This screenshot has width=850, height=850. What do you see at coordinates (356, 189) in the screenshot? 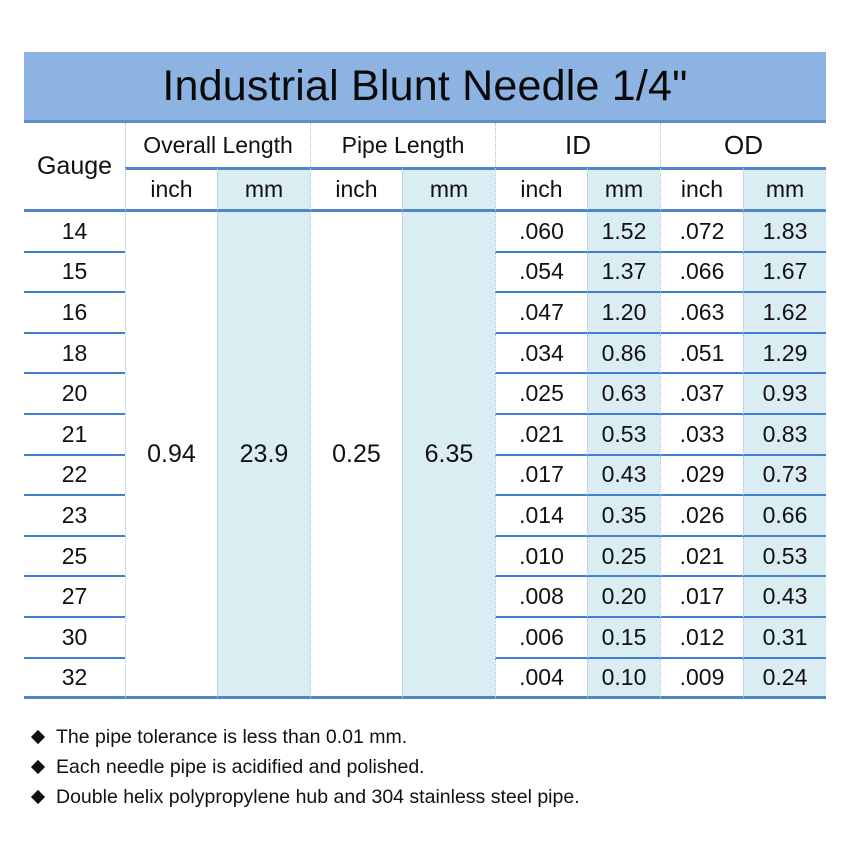
I see `unit-pipe-inch: inch` at bounding box center [356, 189].